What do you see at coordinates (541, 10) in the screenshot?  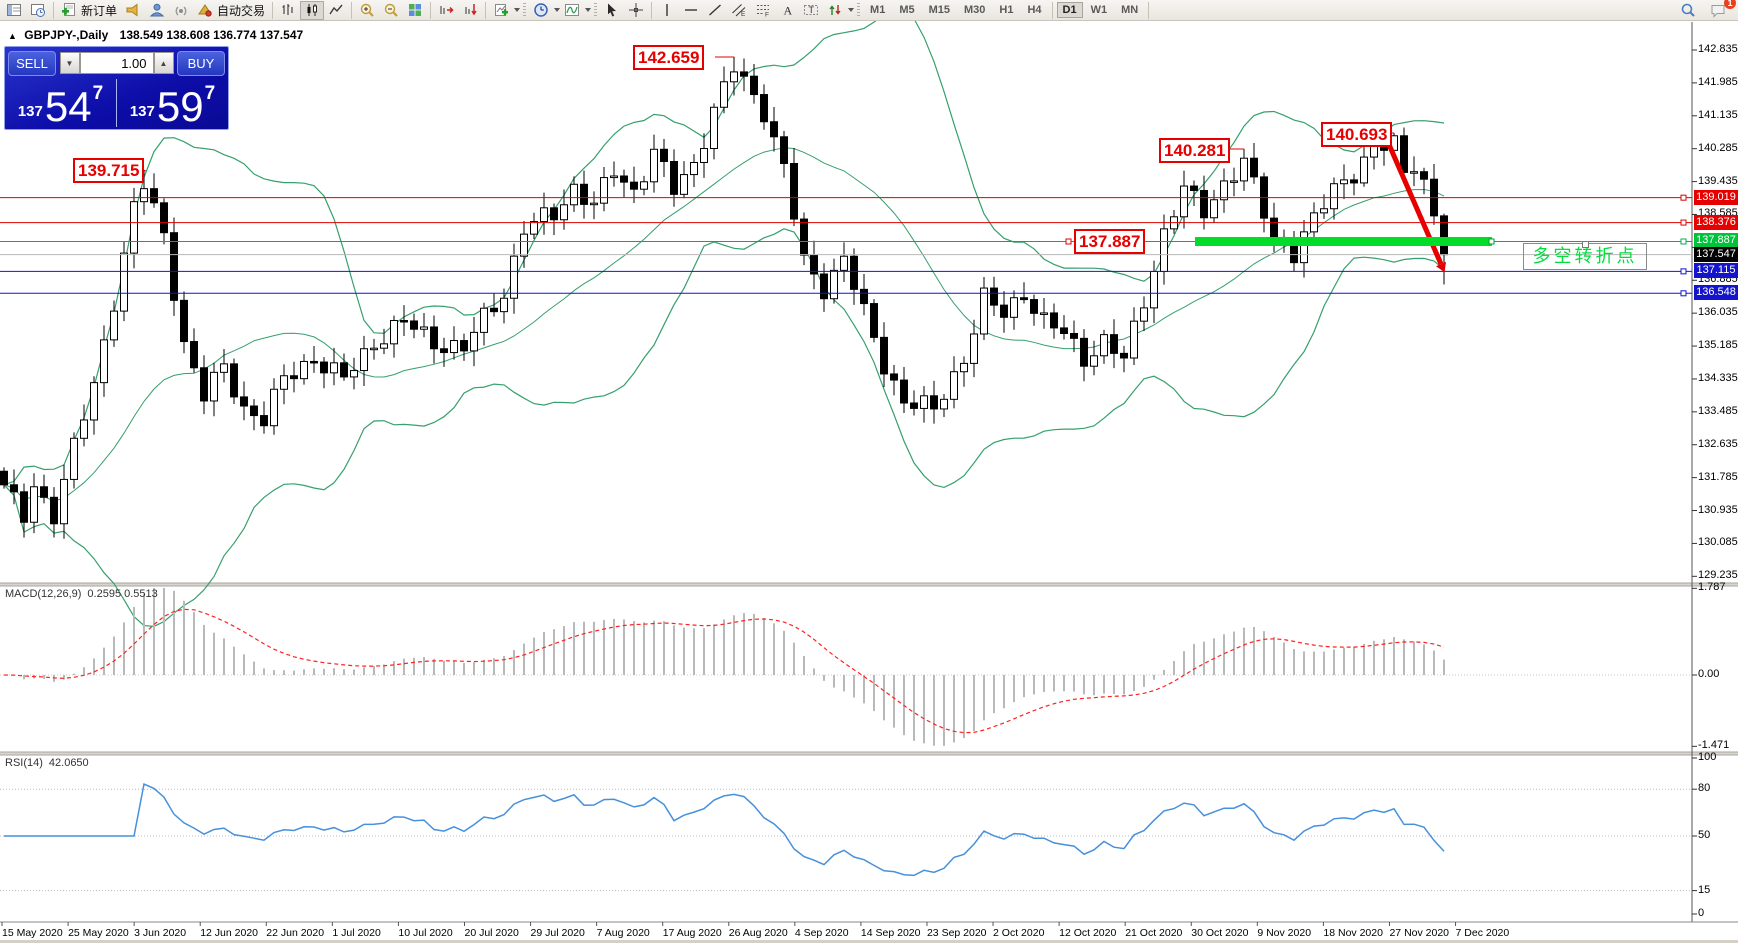 I see `periods-clock-icon` at bounding box center [541, 10].